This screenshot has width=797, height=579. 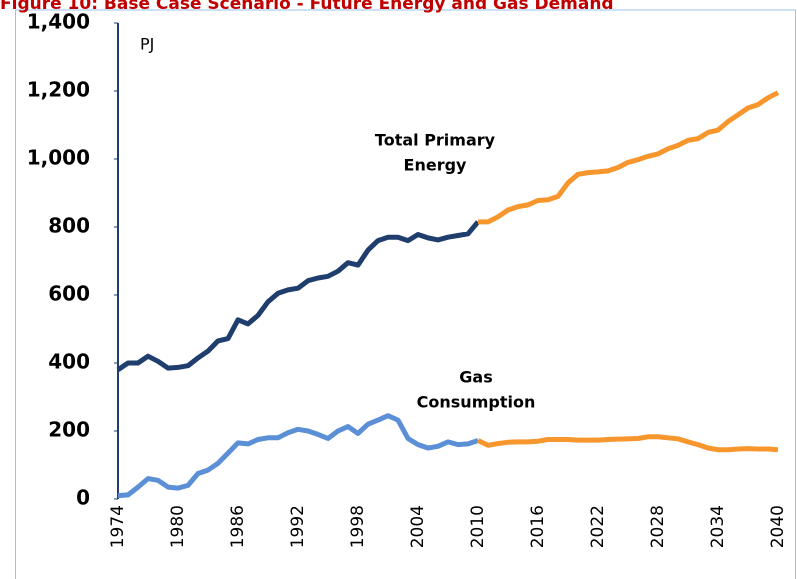 What do you see at coordinates (436, 165) in the screenshot?
I see `annotation: Energy` at bounding box center [436, 165].